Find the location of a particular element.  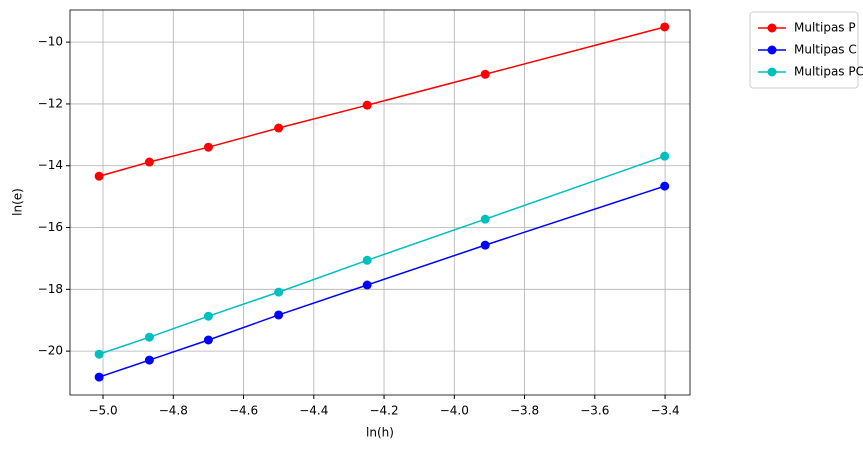

x-tick-label: −4.2 is located at coordinates (383, 411).